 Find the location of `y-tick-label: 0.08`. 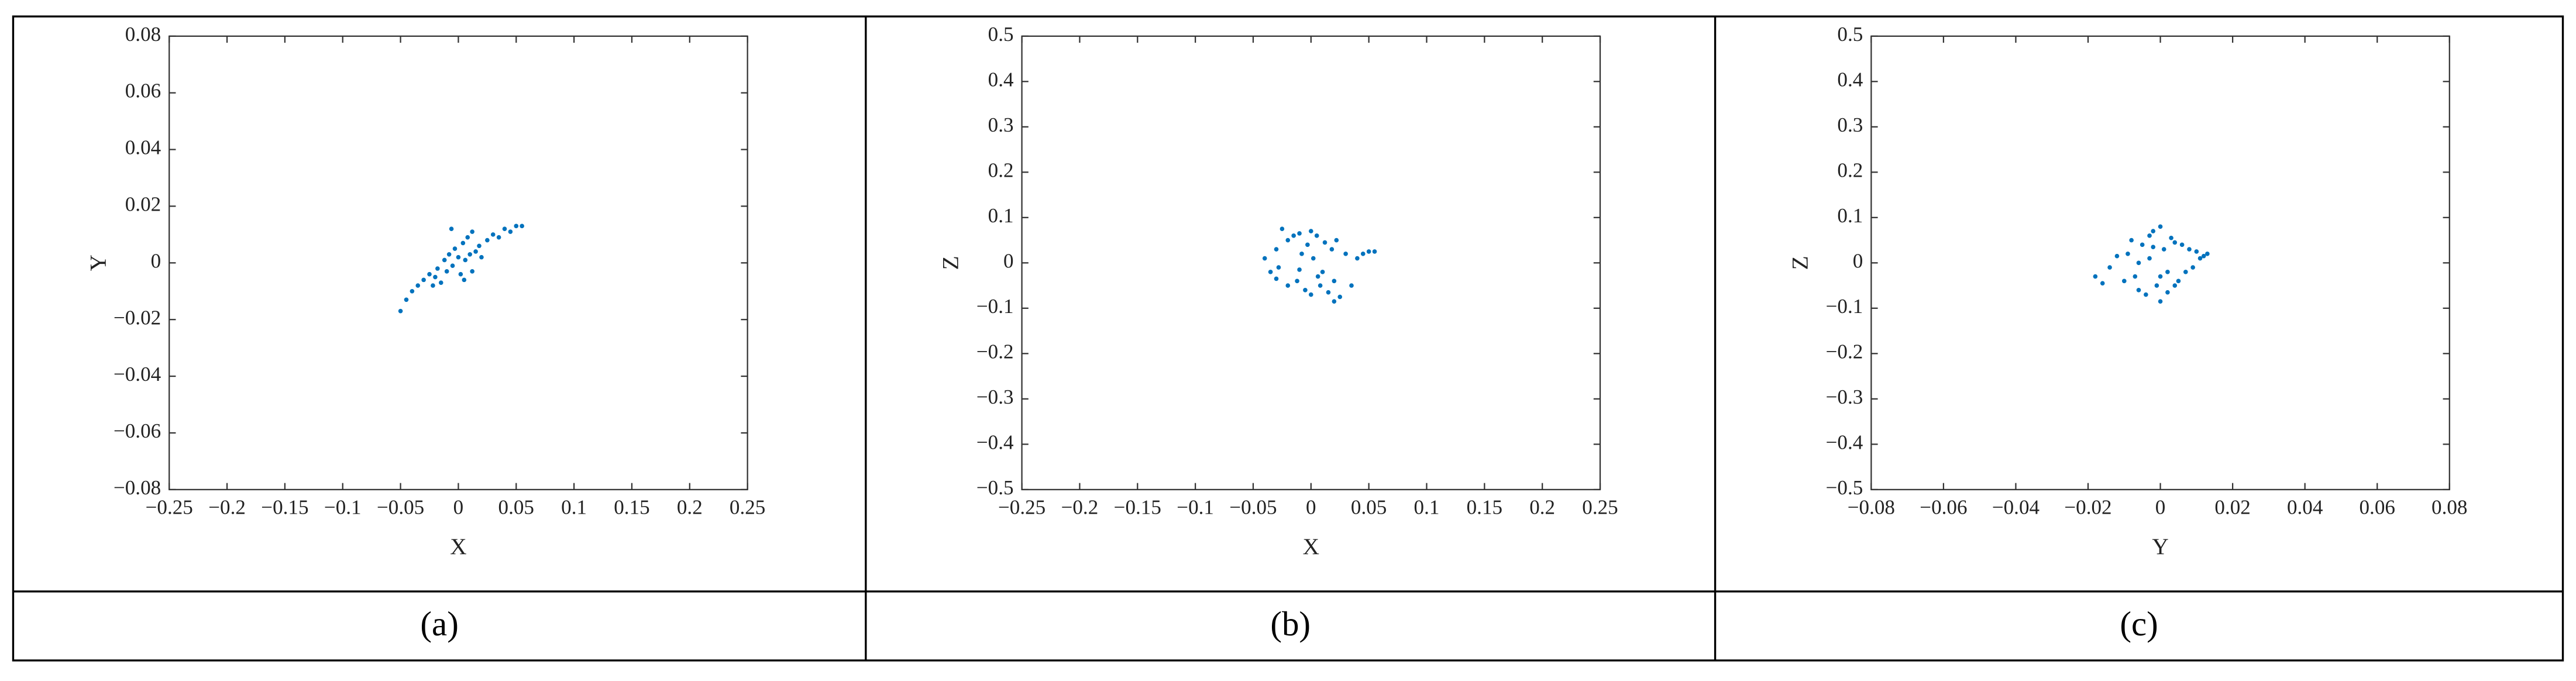

y-tick-label: 0.08 is located at coordinates (143, 34).